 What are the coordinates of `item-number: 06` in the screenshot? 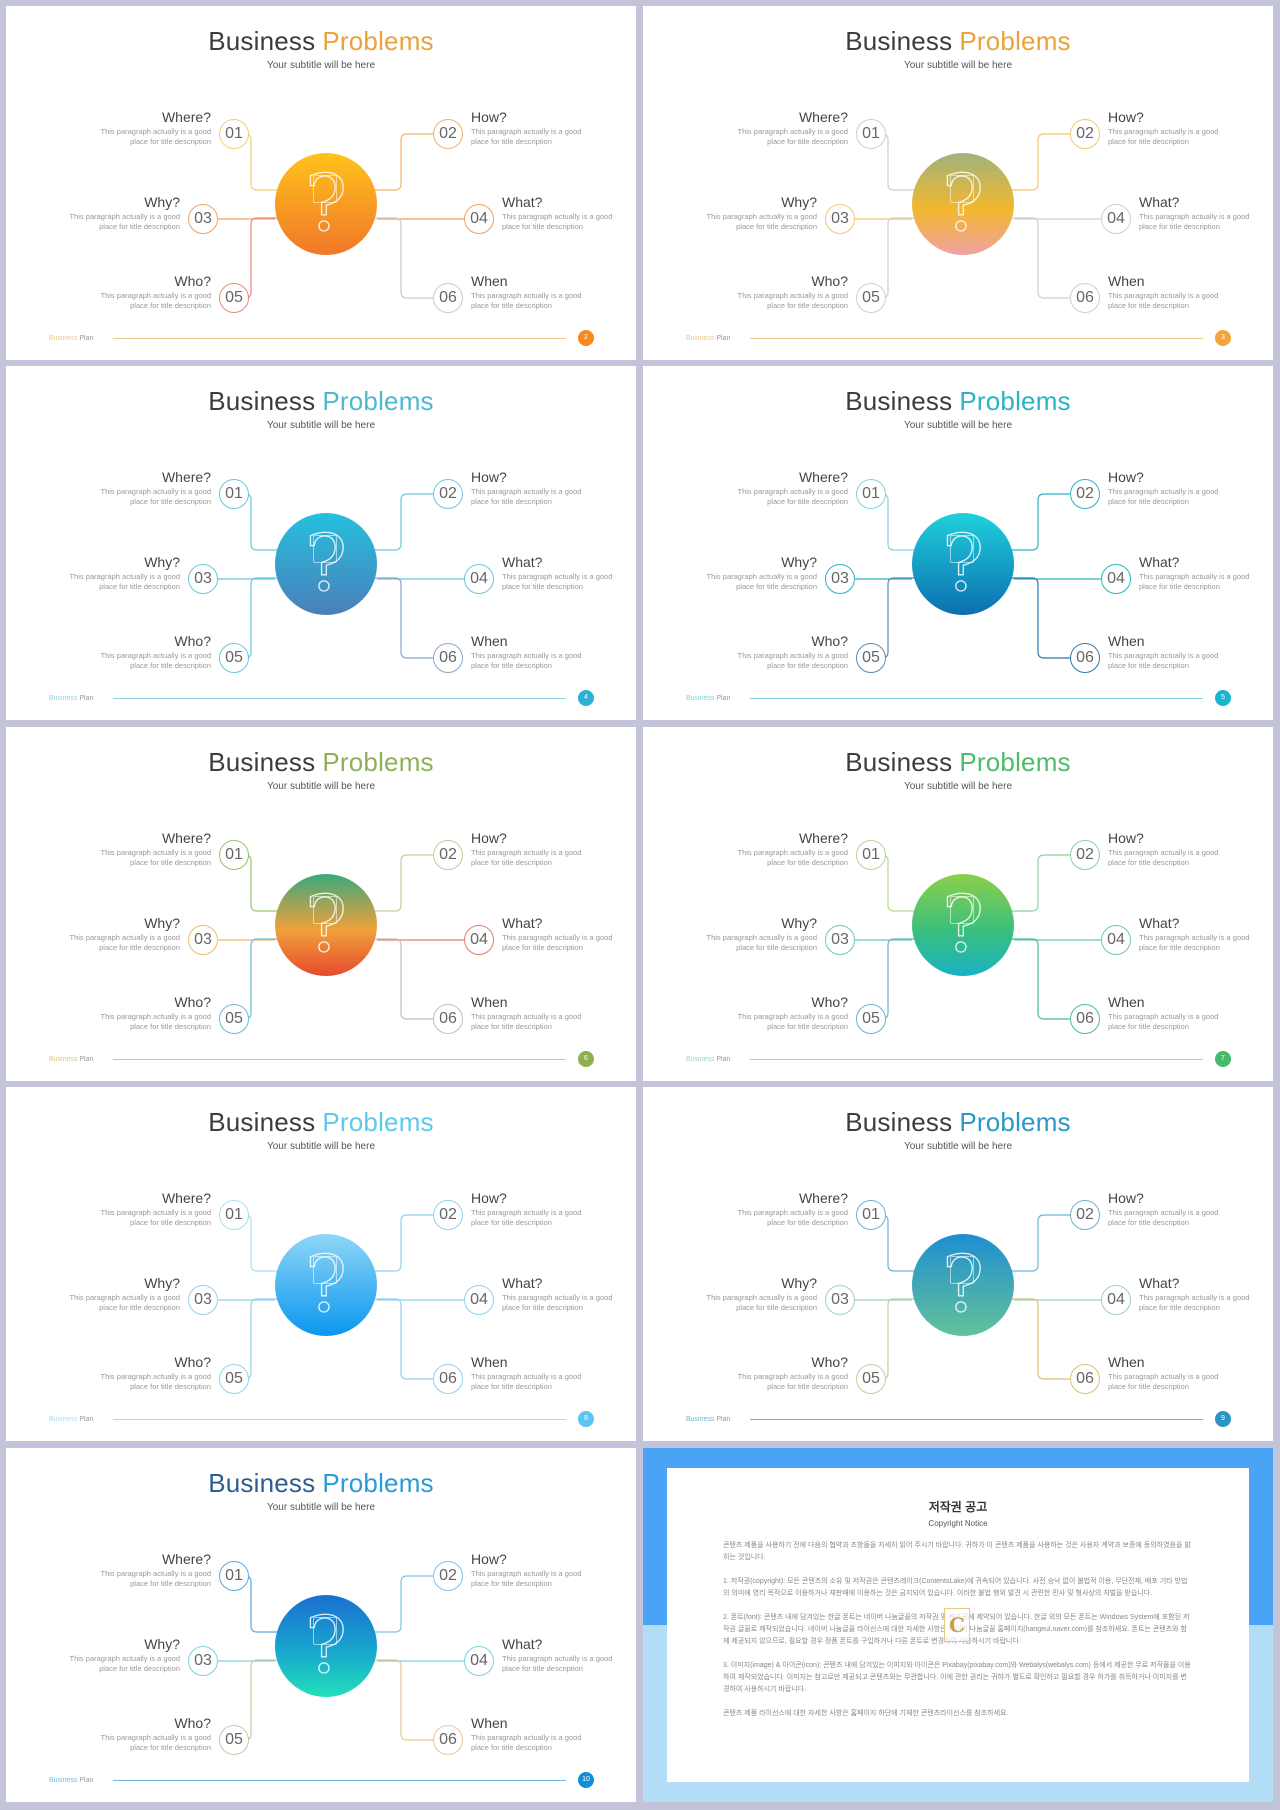 It's located at (1085, 1379).